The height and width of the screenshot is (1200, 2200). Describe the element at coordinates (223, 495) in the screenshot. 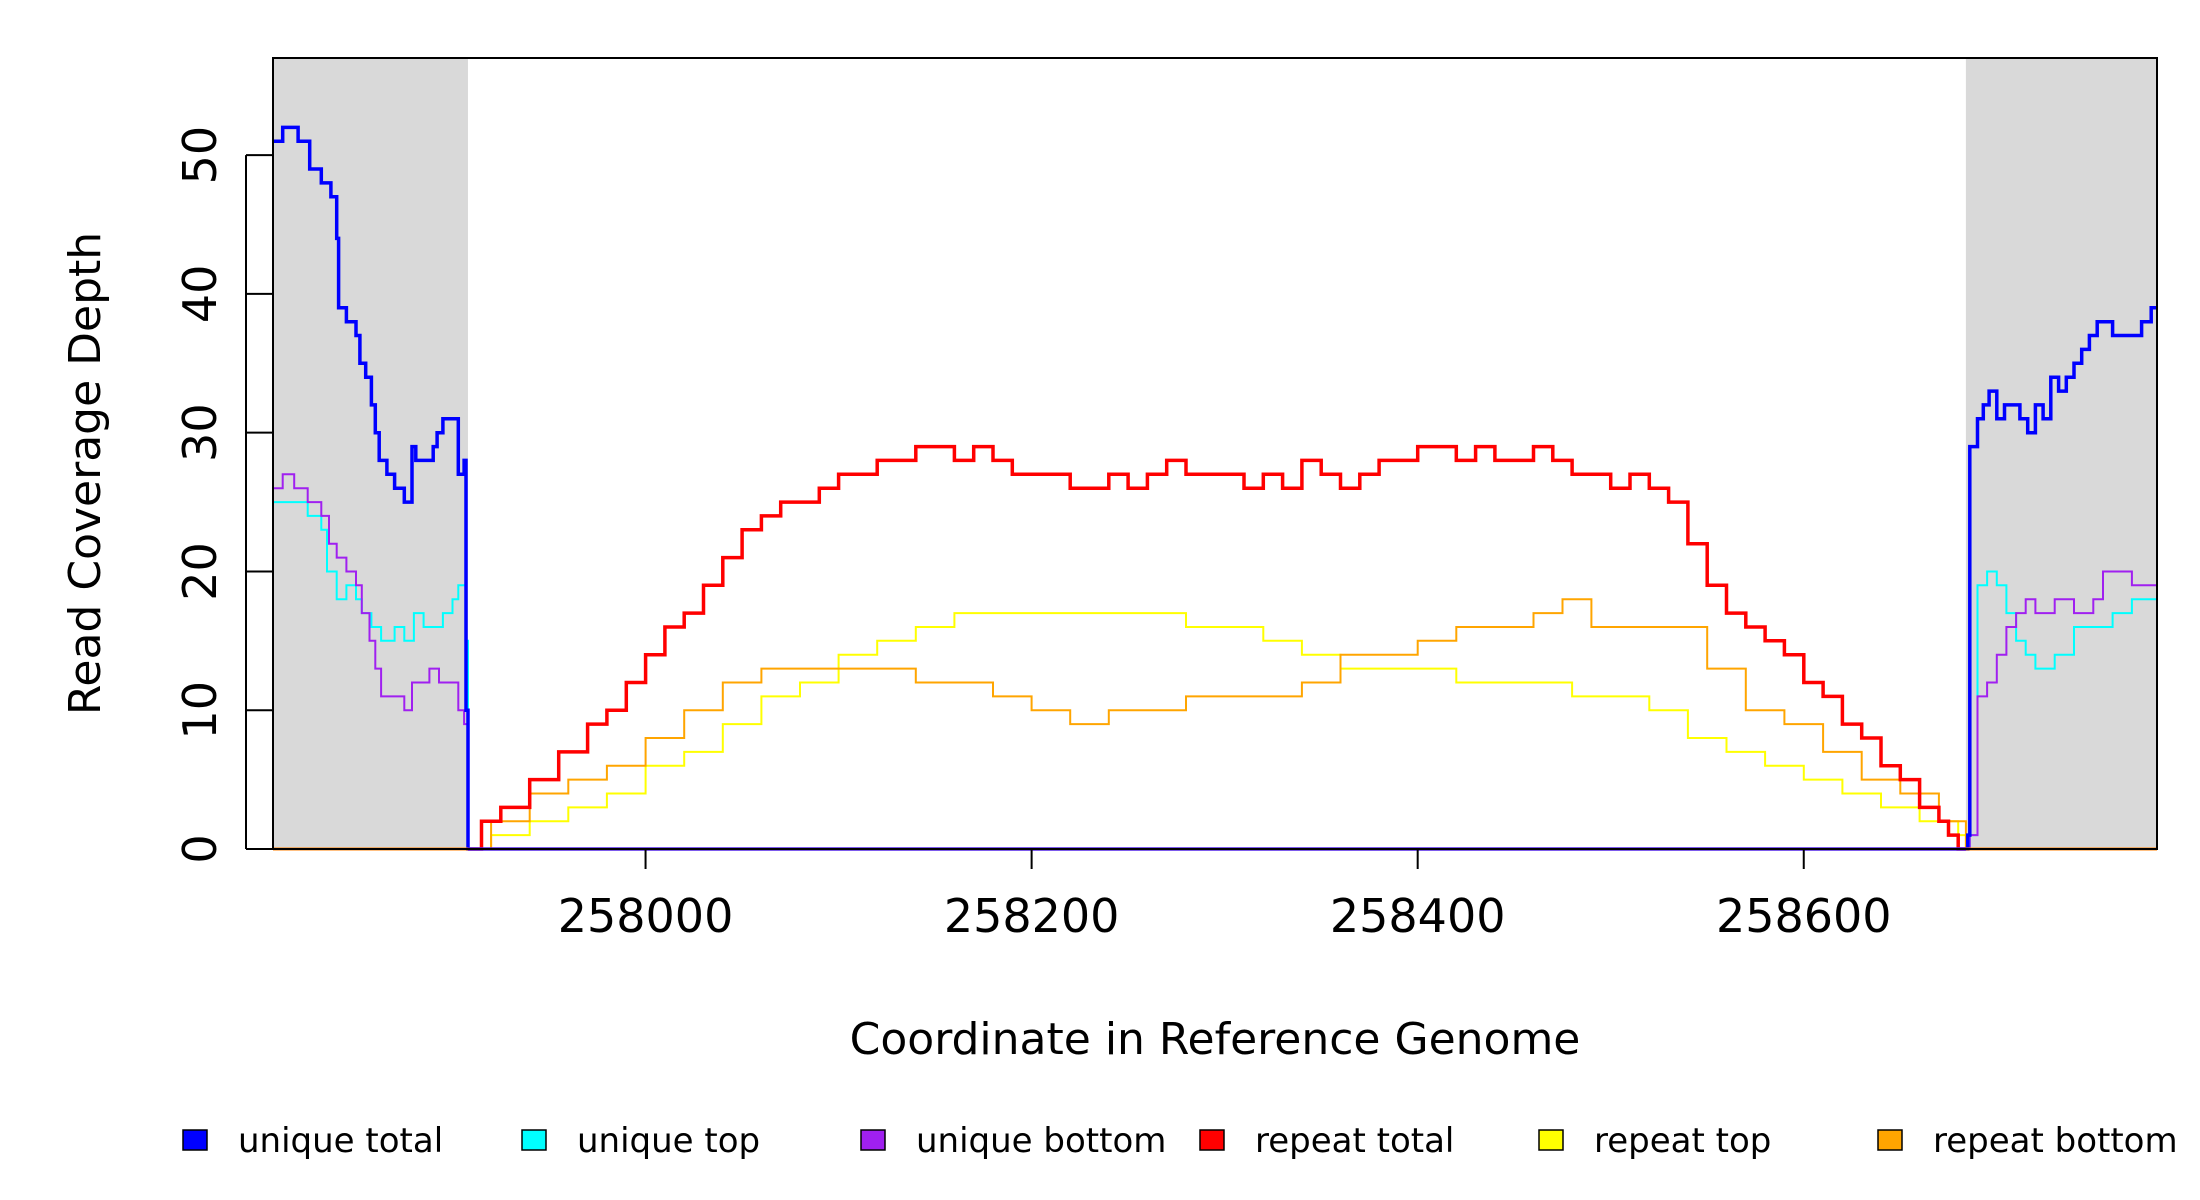

I see `y-axis: 0 10 20 30 40 50` at that location.